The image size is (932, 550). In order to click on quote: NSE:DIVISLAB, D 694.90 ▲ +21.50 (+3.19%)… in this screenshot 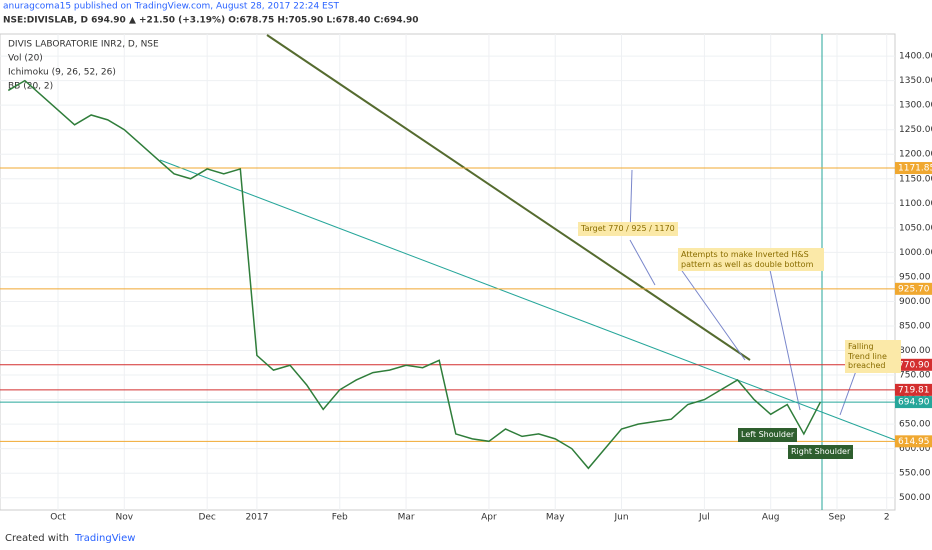, I will do `click(211, 21)`.